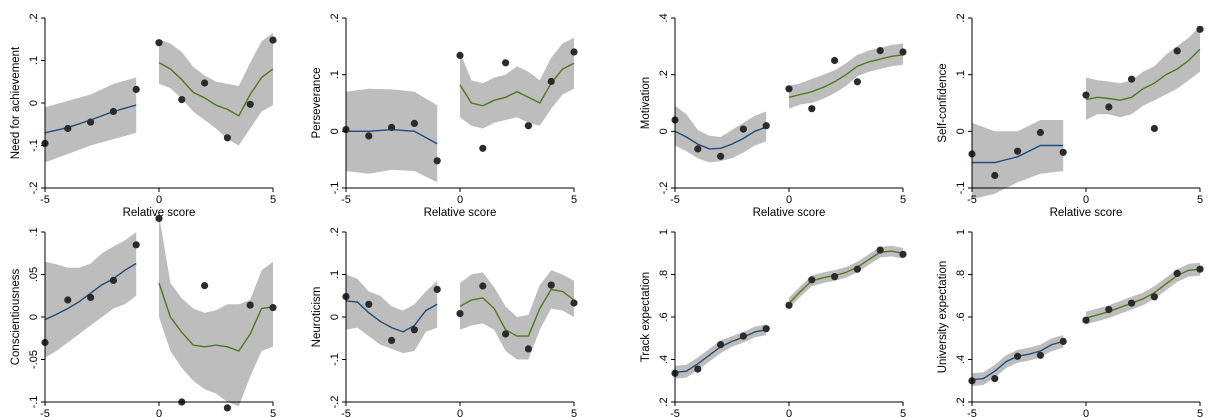 This screenshot has width=1212, height=417. I want to click on y-tick-label: .6, so click(961, 316).